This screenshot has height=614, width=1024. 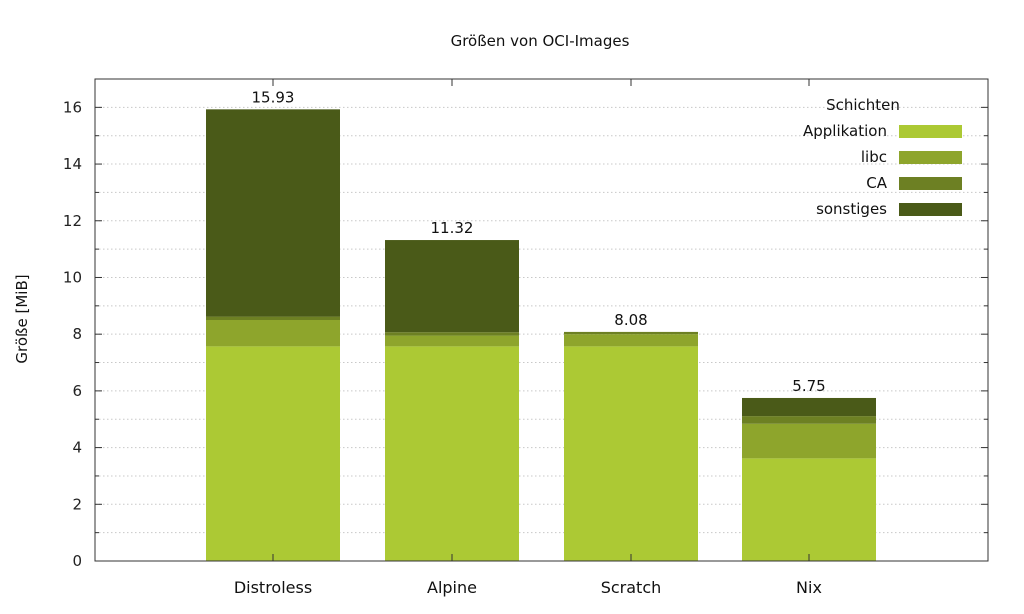 What do you see at coordinates (77, 391) in the screenshot?
I see `y-tick-label: 6` at bounding box center [77, 391].